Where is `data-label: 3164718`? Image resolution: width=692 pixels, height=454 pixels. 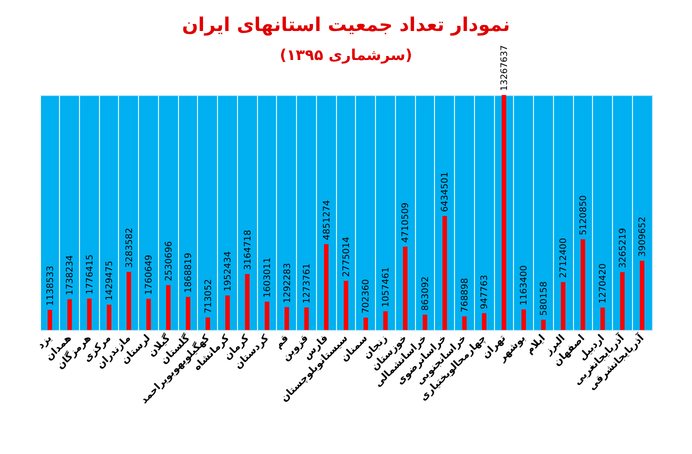
data-label: 3164718 is located at coordinates (248, 250).